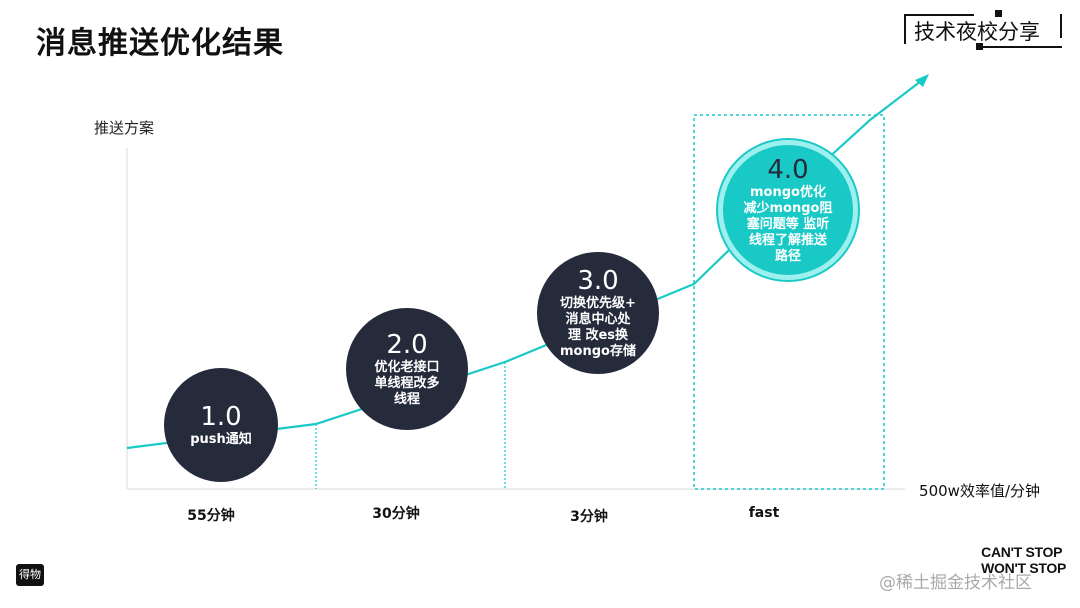 This screenshot has width=1080, height=608. I want to click on dewu-logo: 得物, so click(30, 575).